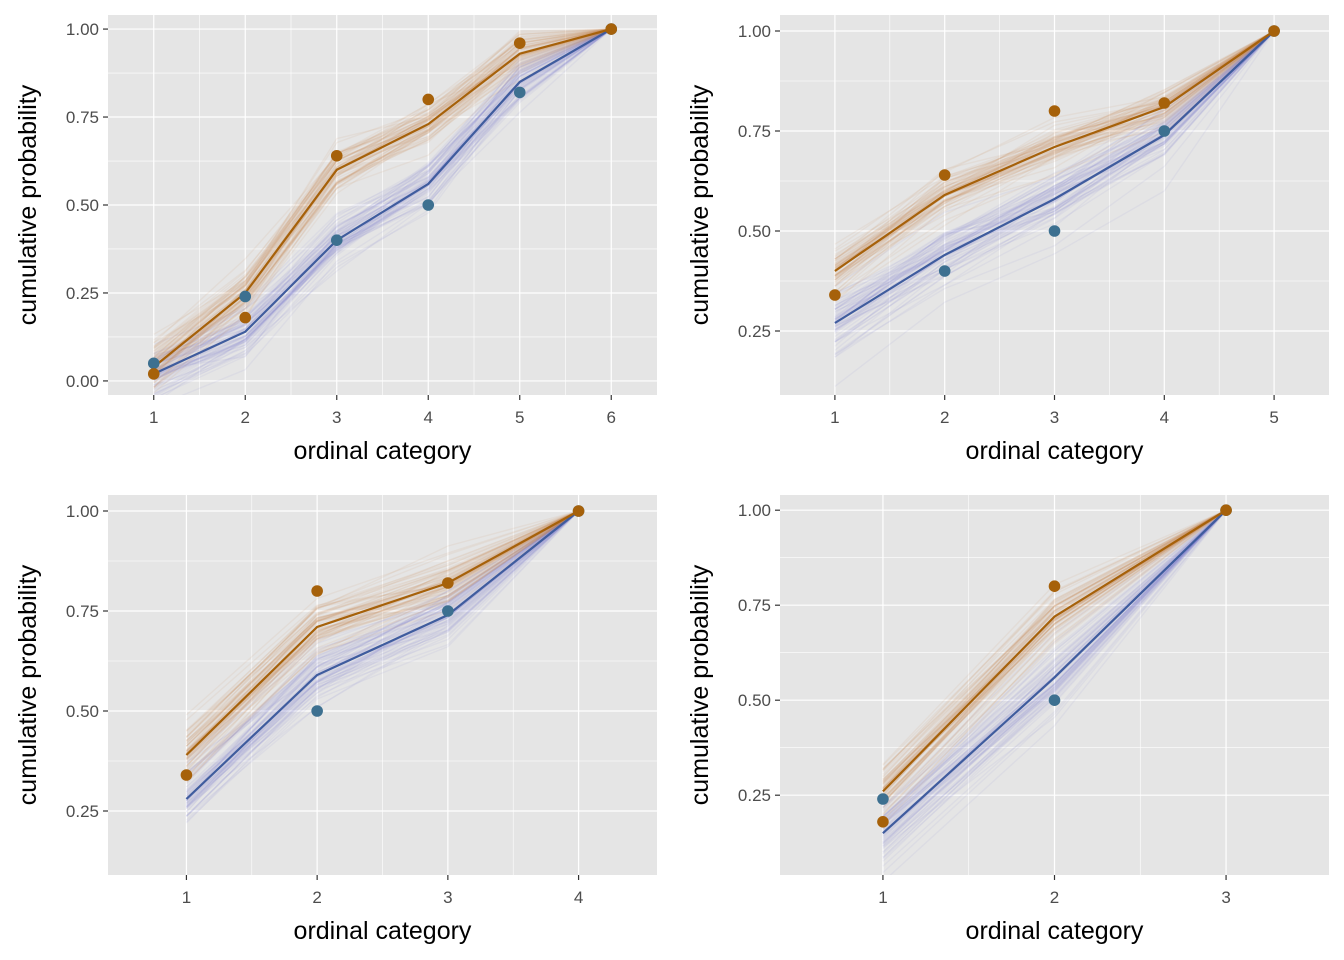  I want to click on posterior-draws, so click(382, 211).